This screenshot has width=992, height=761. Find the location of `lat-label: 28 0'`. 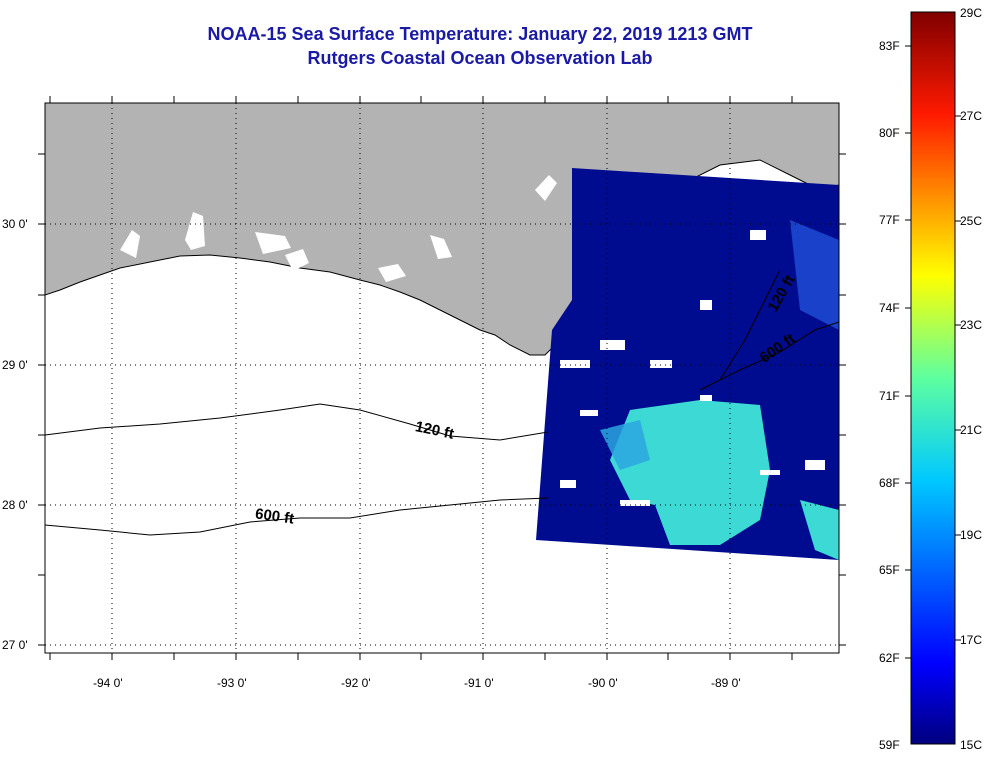

lat-label: 28 0' is located at coordinates (15, 505).